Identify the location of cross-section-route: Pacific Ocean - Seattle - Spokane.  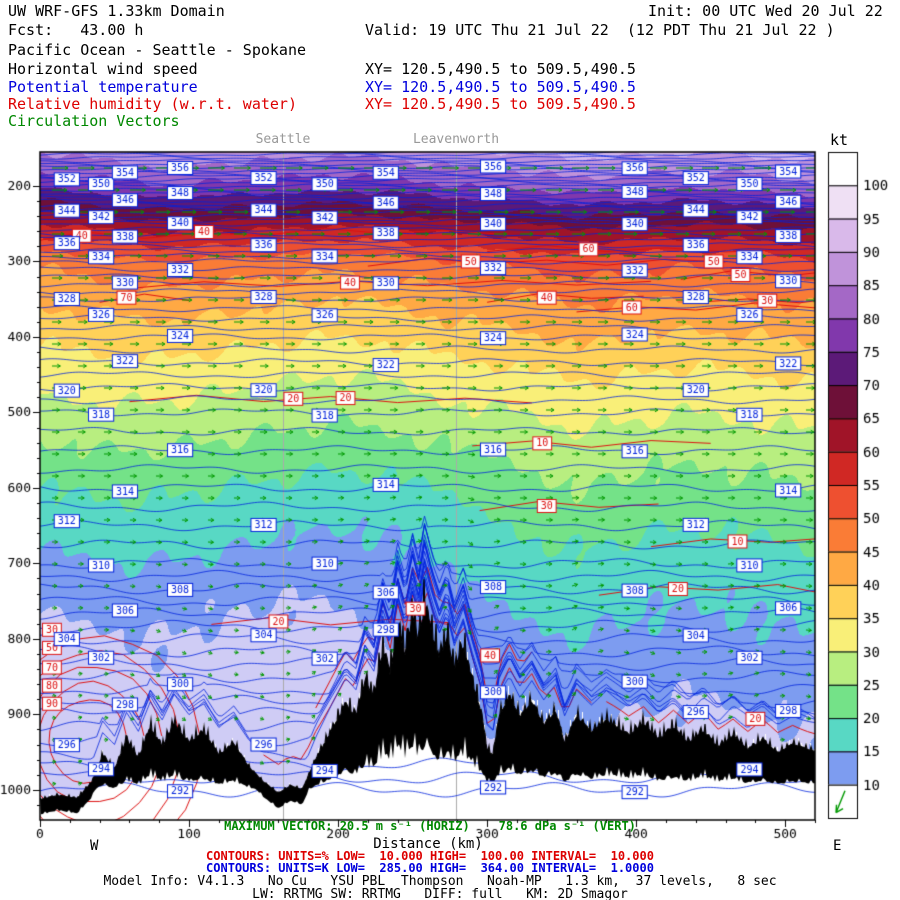
(157, 50).